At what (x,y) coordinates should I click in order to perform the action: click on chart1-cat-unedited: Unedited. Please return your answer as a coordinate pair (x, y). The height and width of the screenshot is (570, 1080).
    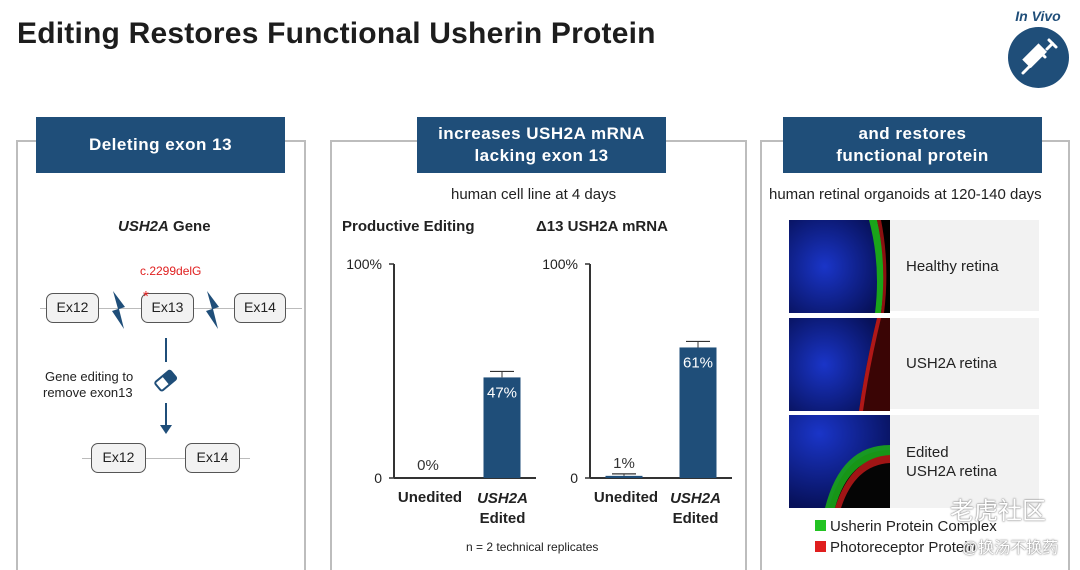
    Looking at the image, I should click on (430, 497).